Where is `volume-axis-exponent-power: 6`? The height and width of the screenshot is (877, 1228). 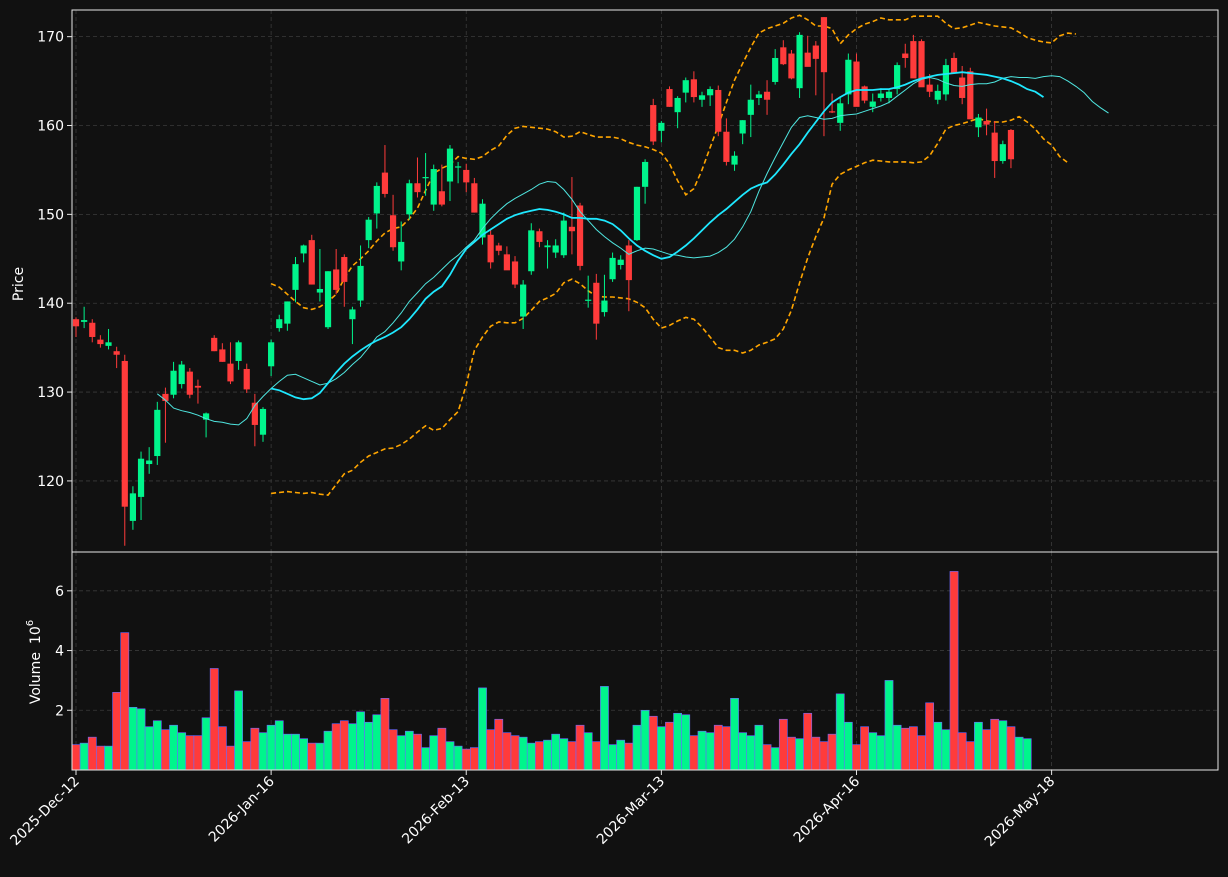
volume-axis-exponent-power: 6 is located at coordinates (30, 623).